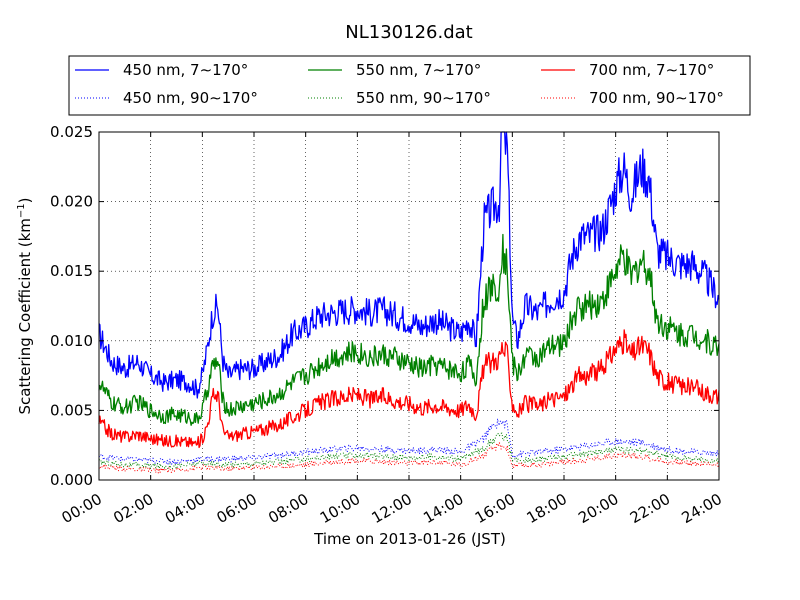 The image size is (800, 600). I want to click on x-tick-label: 00:00, so click(82, 508).